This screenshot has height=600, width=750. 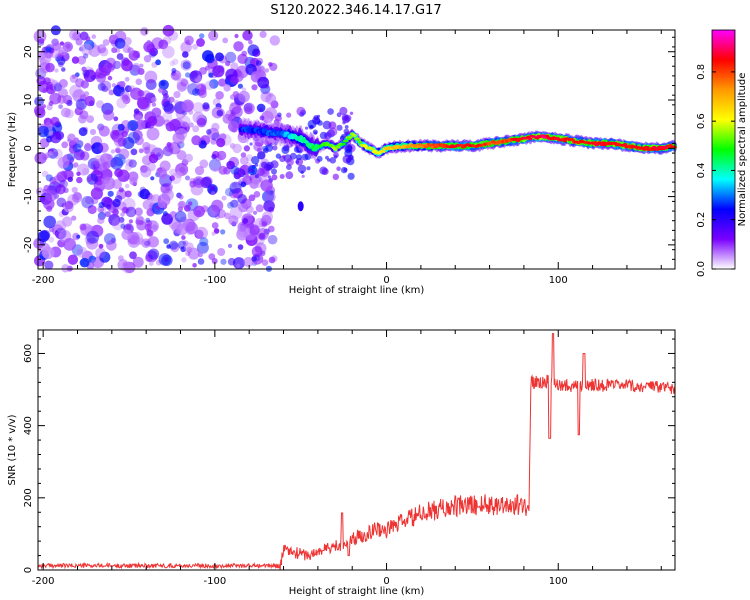 What do you see at coordinates (28, 148) in the screenshot?
I see `spectrogram-y-tick-label: 0` at bounding box center [28, 148].